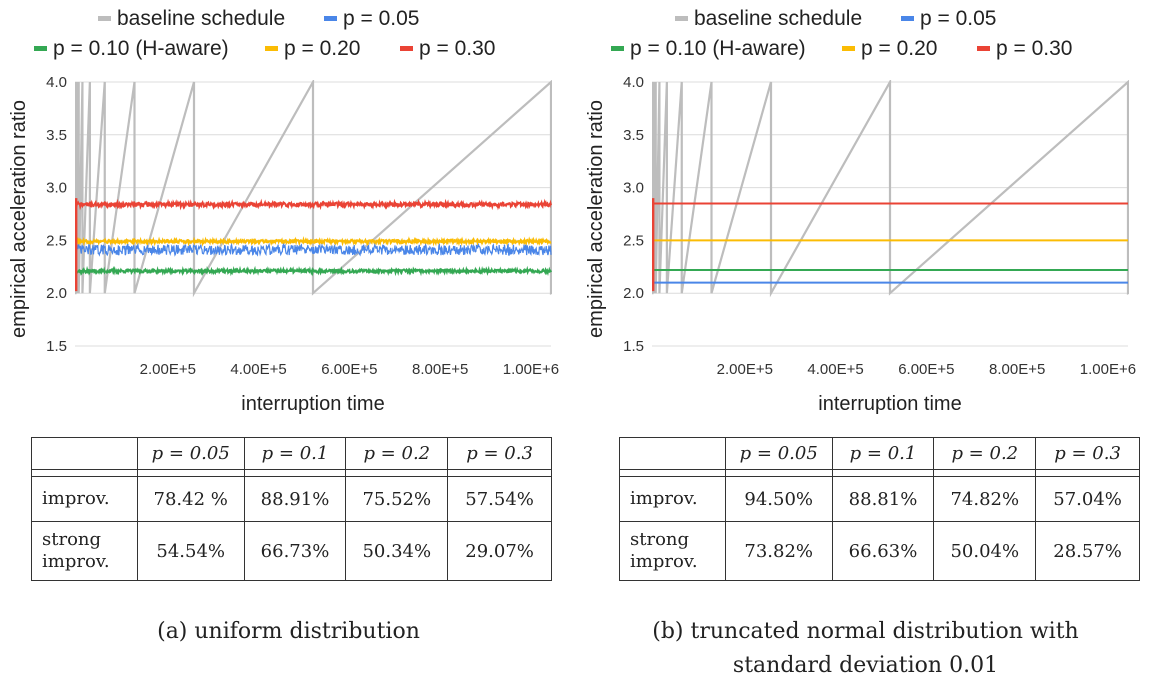 The image size is (1154, 683). What do you see at coordinates (295, 499) in the screenshot?
I see `table-cell: 88.91%` at bounding box center [295, 499].